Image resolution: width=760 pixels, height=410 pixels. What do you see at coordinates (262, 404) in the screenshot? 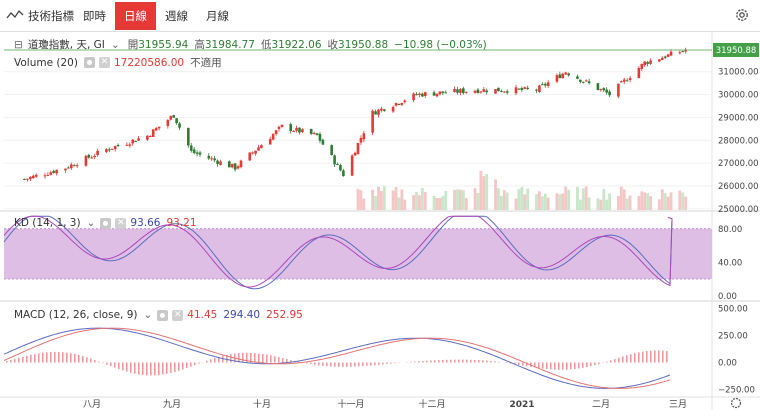
I see `x-tick-label: 十月` at bounding box center [262, 404].